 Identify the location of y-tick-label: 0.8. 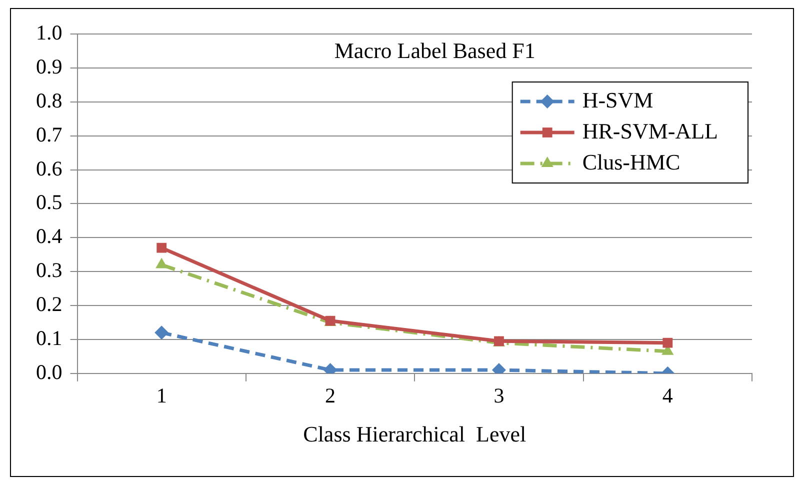
(49, 100).